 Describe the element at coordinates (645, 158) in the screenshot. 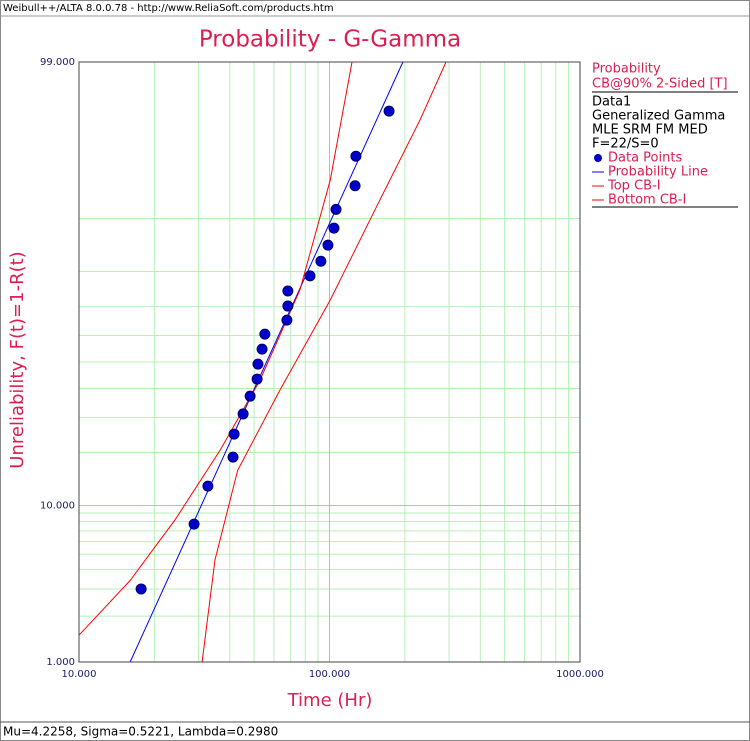

I see `legend-label: Data Points` at that location.